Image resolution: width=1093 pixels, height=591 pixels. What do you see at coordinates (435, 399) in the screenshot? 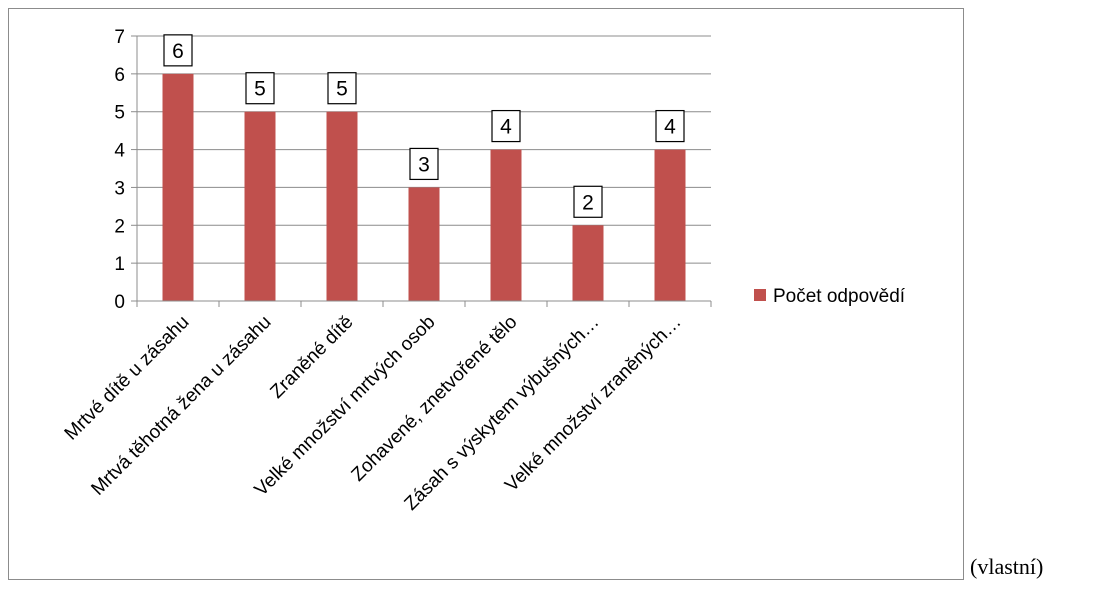
I see `x-category-label: Zohavené, znetvořené tělo` at bounding box center [435, 399].